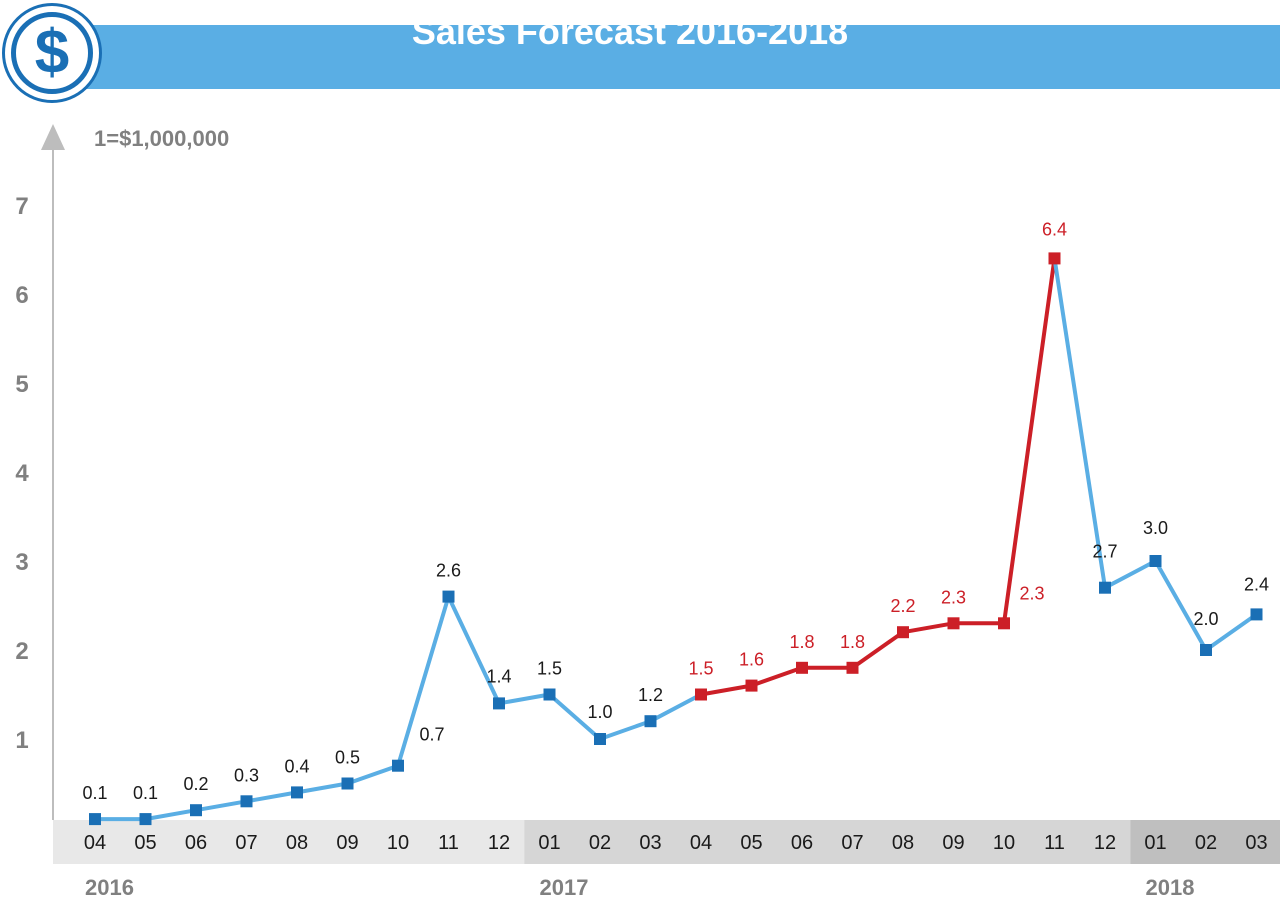  Describe the element at coordinates (1155, 528) in the screenshot. I see `data-label: 3.0` at that location.